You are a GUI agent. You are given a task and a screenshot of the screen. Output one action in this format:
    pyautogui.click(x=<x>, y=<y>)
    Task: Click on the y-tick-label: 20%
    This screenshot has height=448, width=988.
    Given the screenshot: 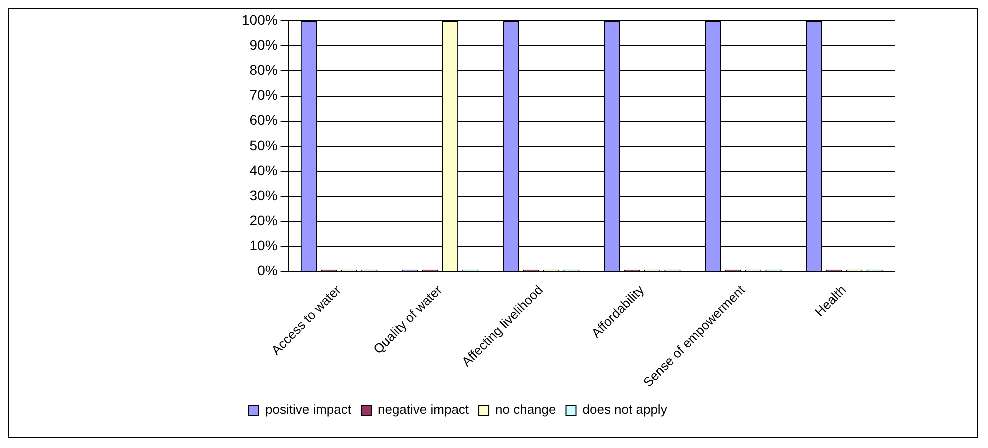 What is the action you would take?
    pyautogui.click(x=264, y=220)
    